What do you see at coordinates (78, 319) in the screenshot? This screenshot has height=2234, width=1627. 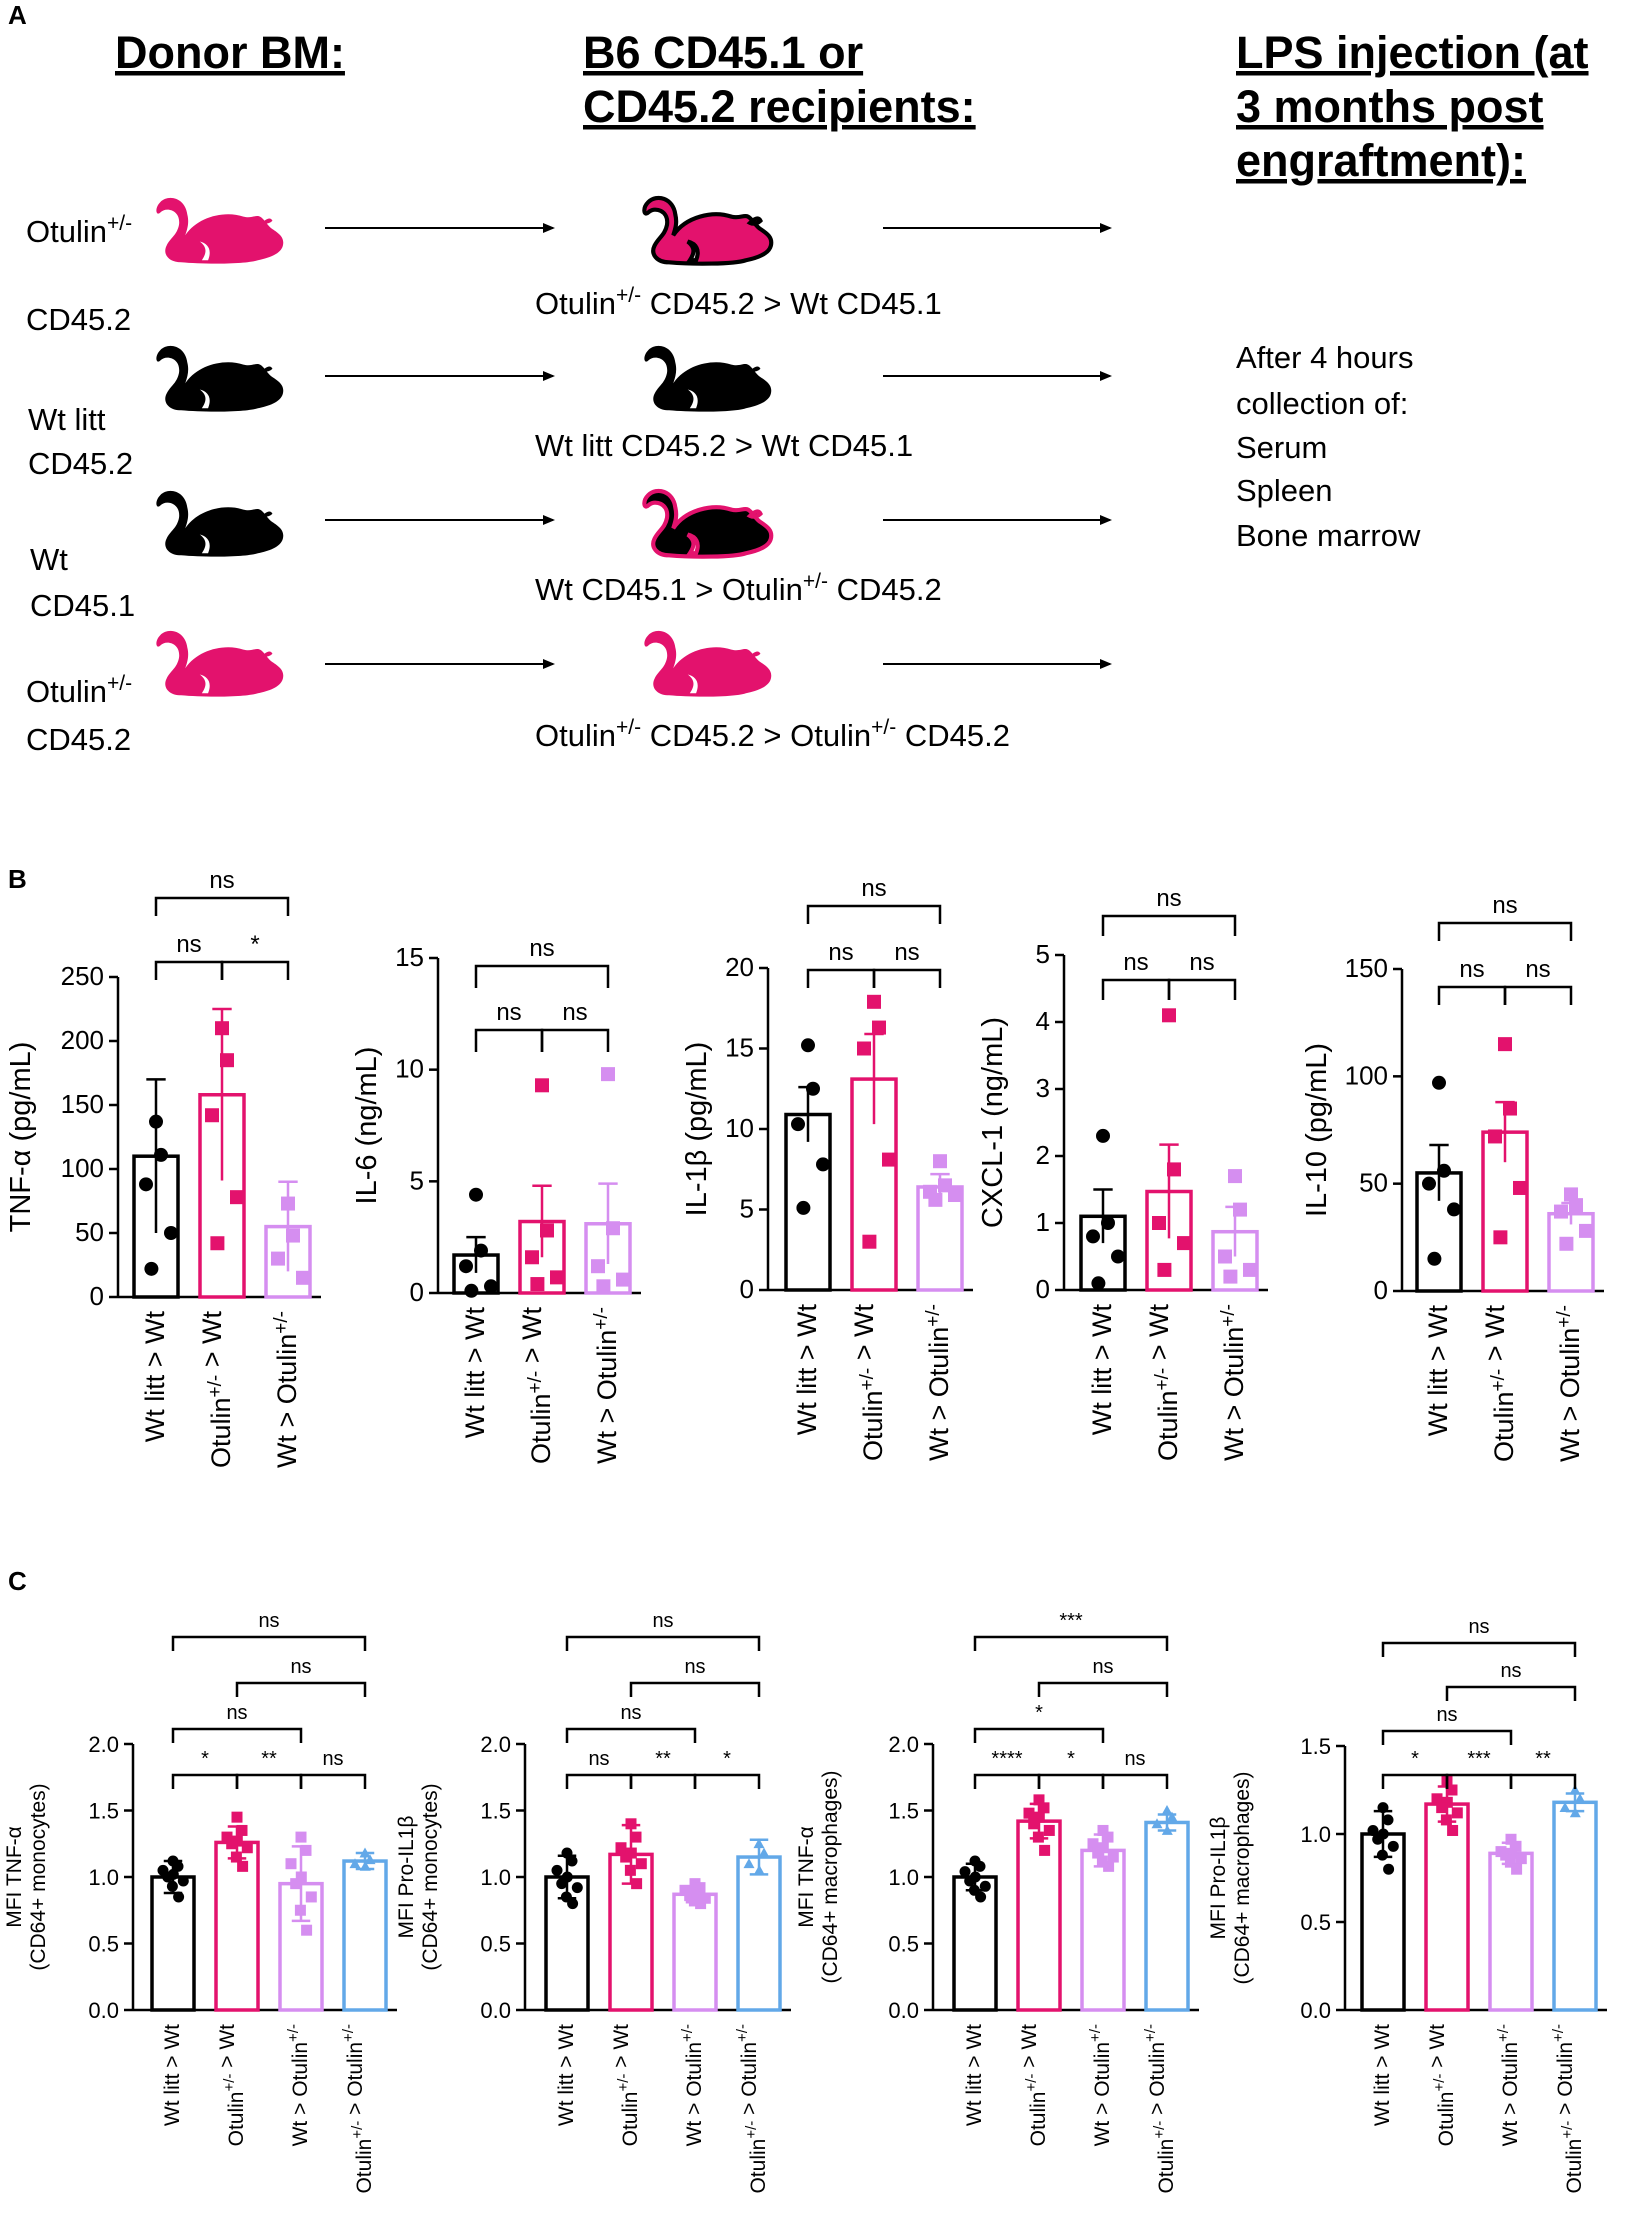 I see `donor-label-1-line2: CD45.2` at bounding box center [78, 319].